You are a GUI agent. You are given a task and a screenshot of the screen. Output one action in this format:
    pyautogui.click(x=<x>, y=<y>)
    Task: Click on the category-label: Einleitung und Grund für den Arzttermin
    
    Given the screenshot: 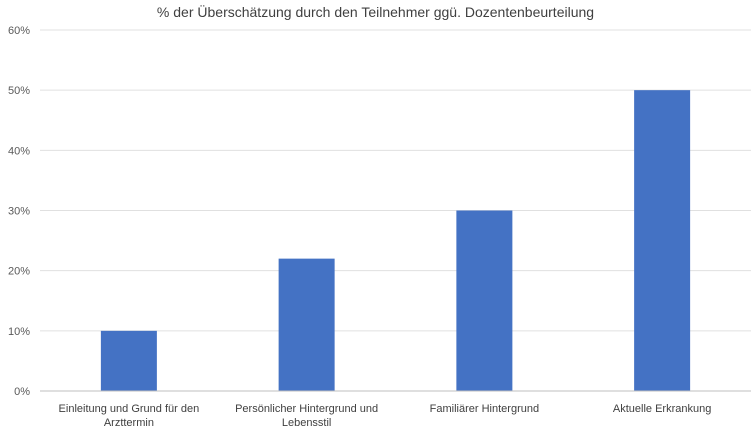 What is the action you would take?
    pyautogui.click(x=129, y=416)
    